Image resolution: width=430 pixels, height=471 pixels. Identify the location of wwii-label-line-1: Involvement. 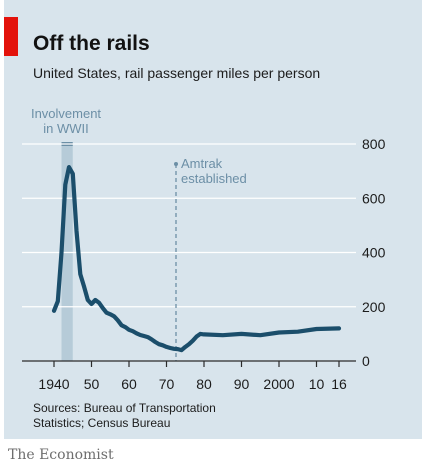
(66, 113).